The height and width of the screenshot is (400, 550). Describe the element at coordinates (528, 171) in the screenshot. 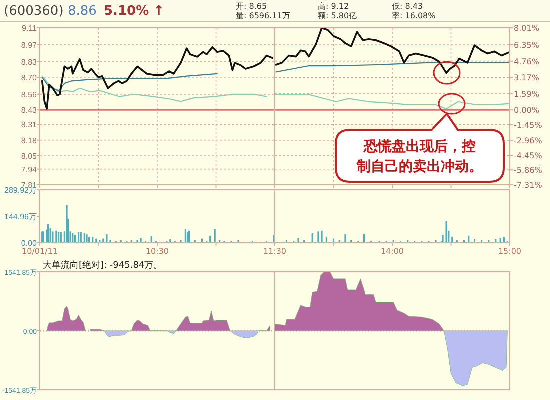

I see `y-tick-label: -5.86%` at that location.